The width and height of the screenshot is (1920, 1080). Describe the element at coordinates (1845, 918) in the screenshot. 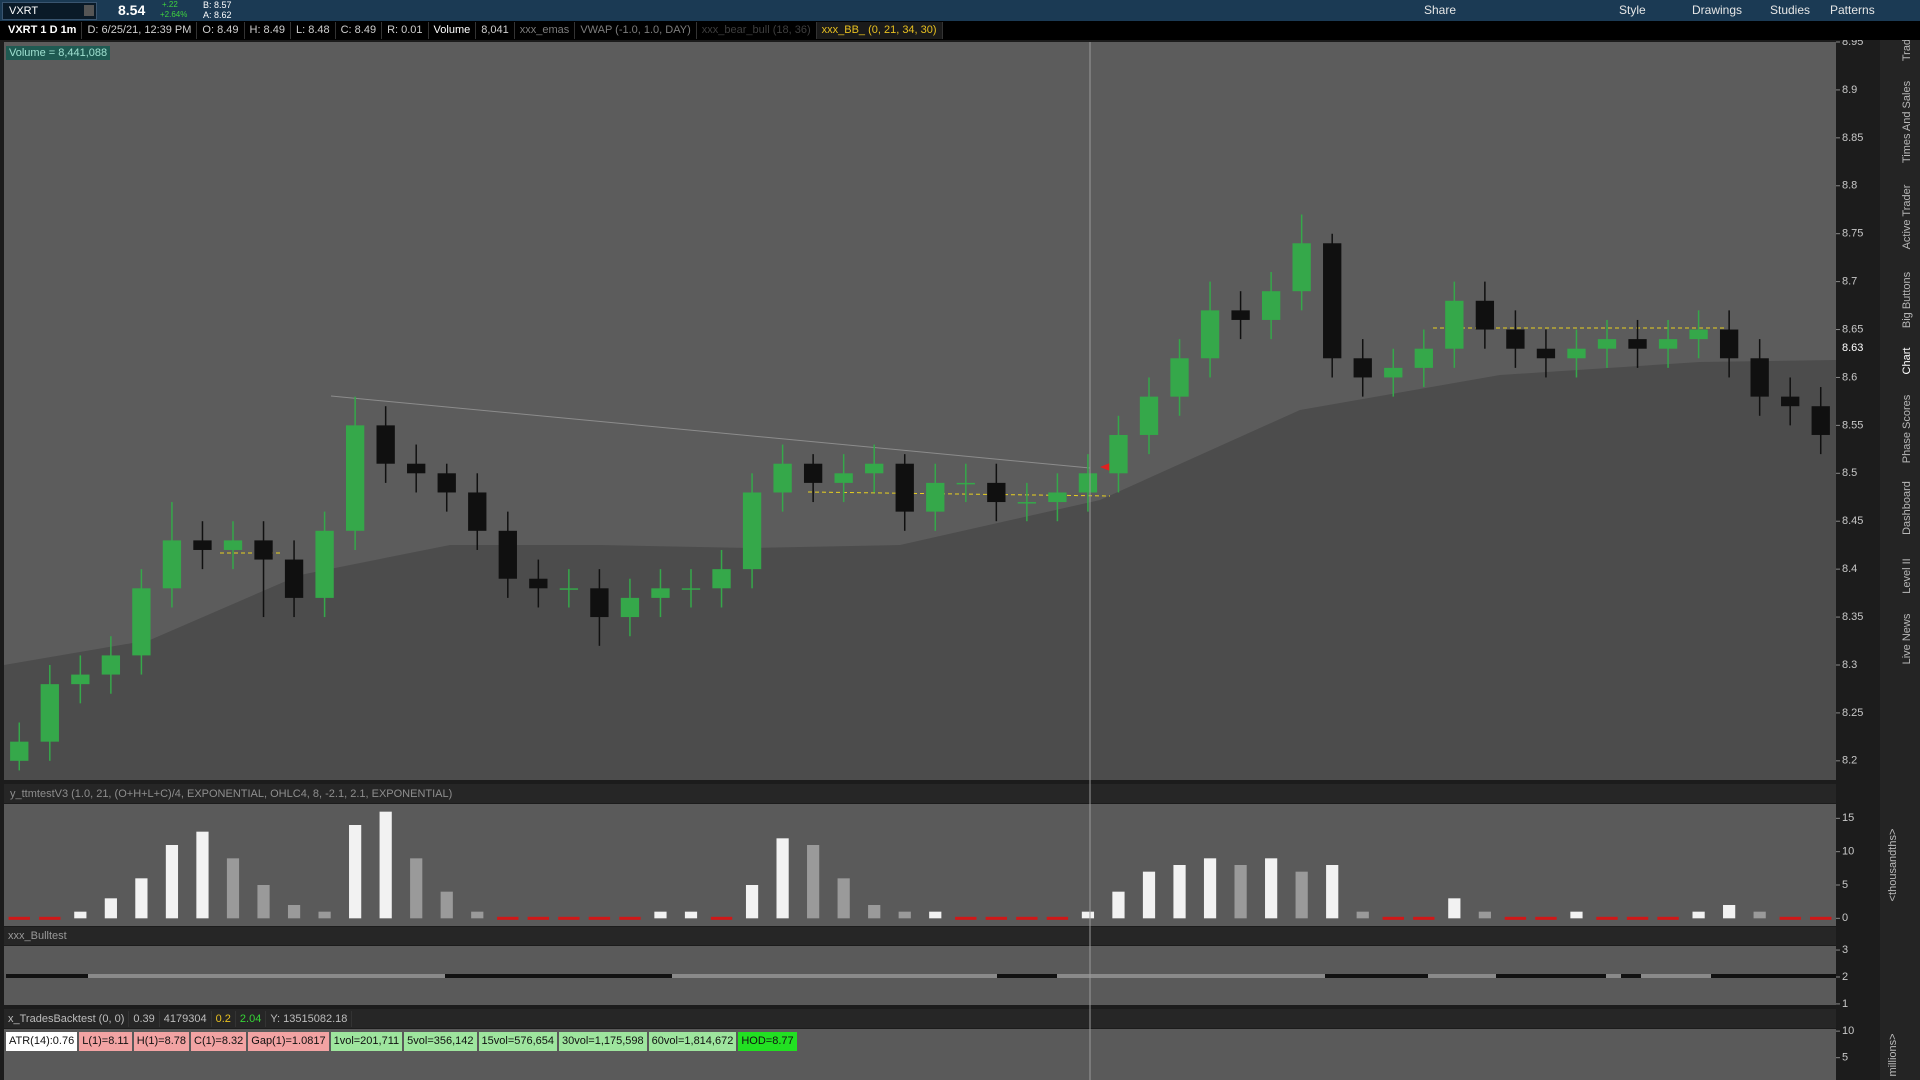

I see `y-tick-label: 0` at that location.